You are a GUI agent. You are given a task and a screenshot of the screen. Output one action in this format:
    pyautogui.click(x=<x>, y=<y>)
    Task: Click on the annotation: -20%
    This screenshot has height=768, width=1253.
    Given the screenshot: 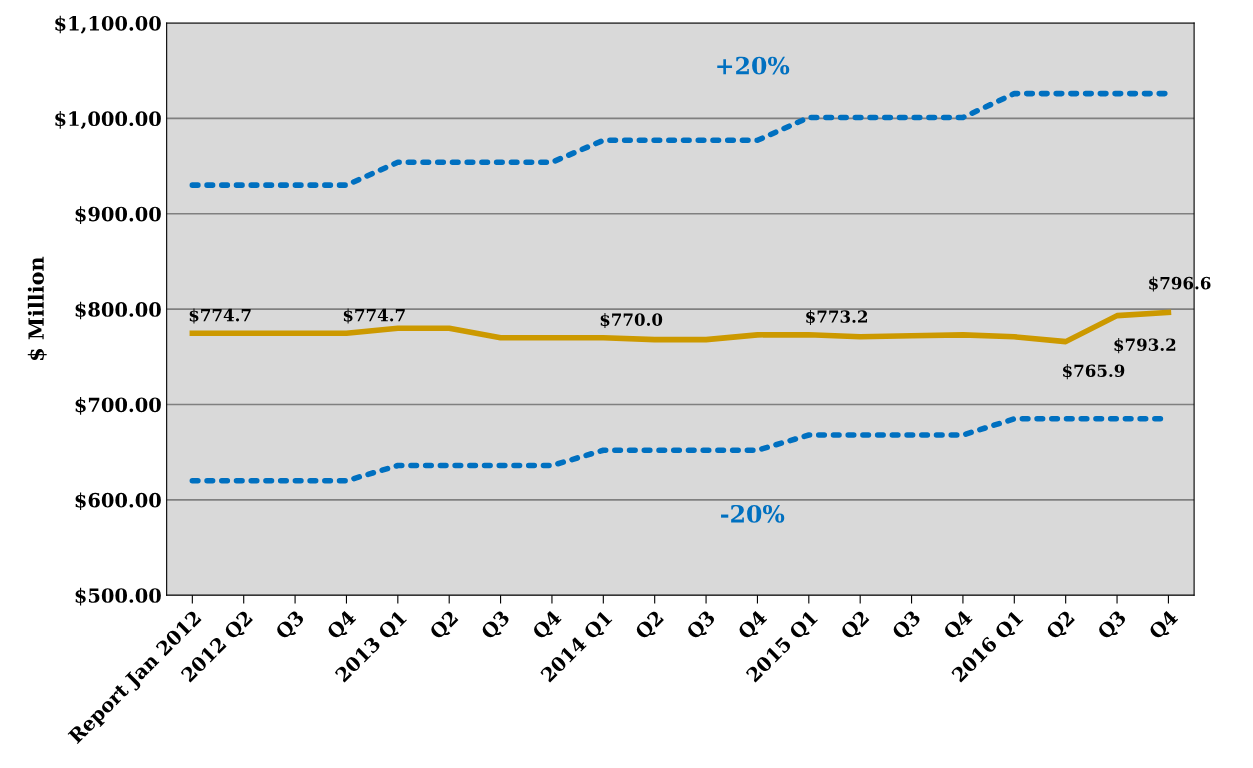 What is the action you would take?
    pyautogui.click(x=753, y=513)
    